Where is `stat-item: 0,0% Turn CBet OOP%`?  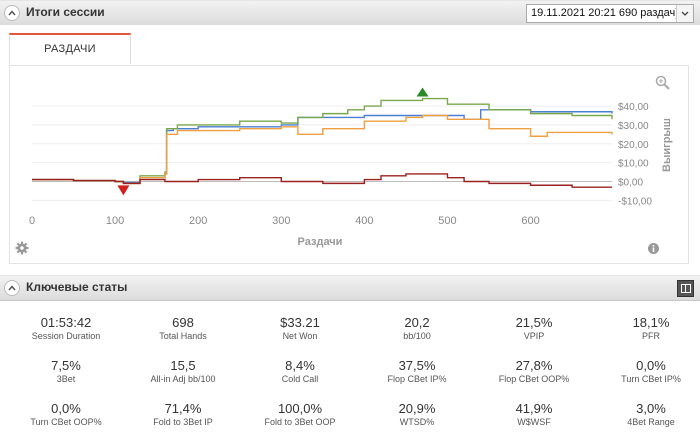 stat-item: 0,0% Turn CBet OOP% is located at coordinates (66, 414).